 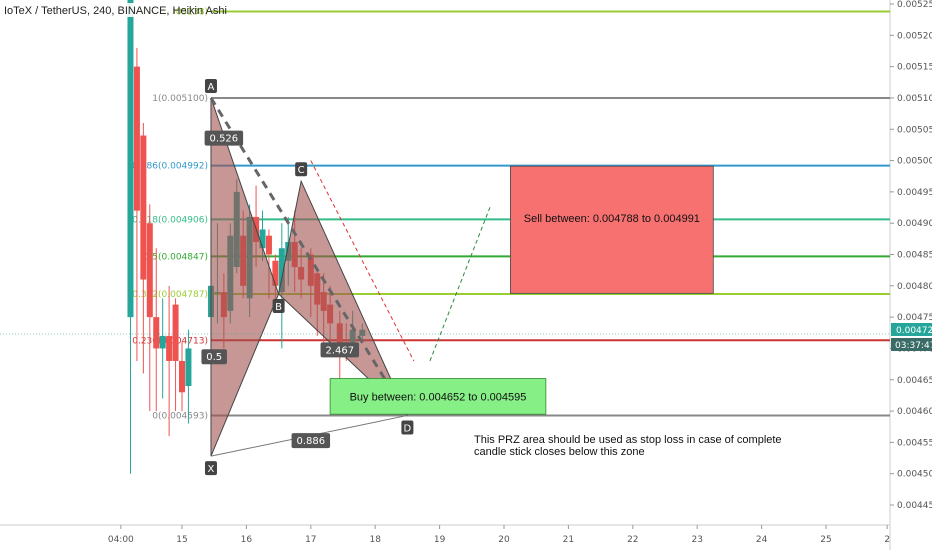 I want to click on y-tick-label: 0.00480, so click(x=914, y=287).